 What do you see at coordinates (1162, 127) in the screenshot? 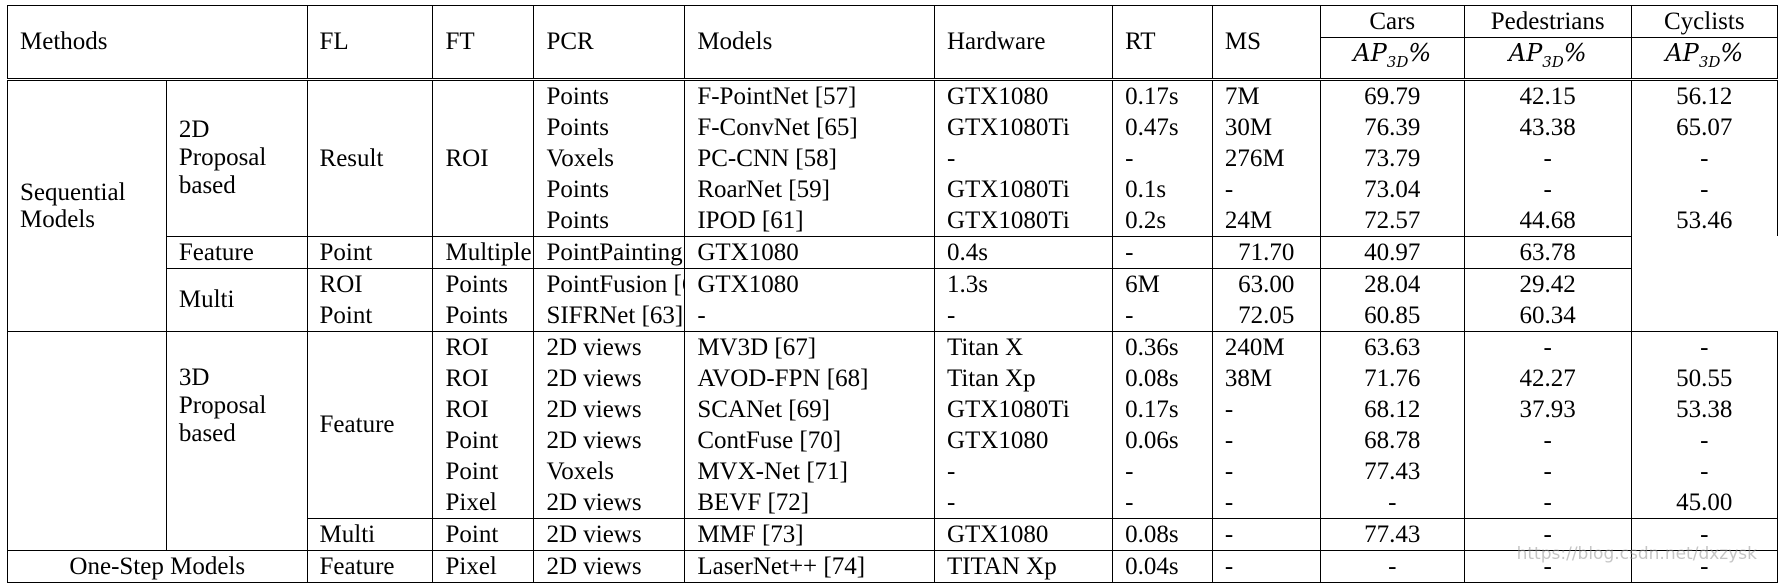
I see `rt-cell: 0.47s` at bounding box center [1162, 127].